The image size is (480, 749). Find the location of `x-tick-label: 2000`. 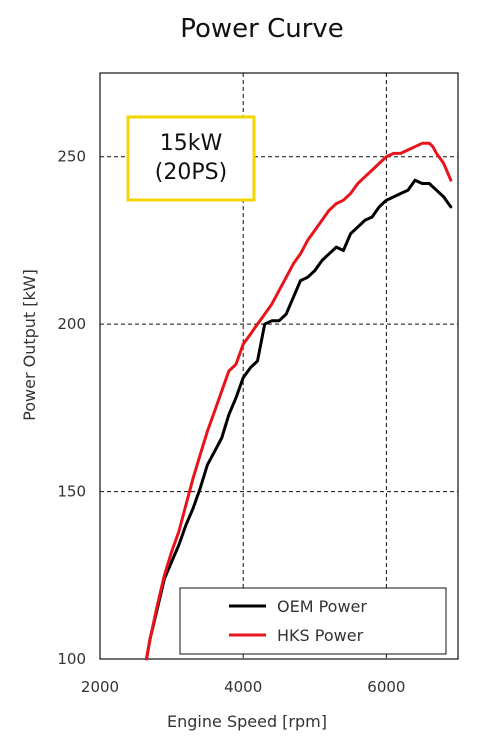

x-tick-label: 2000 is located at coordinates (100, 687).